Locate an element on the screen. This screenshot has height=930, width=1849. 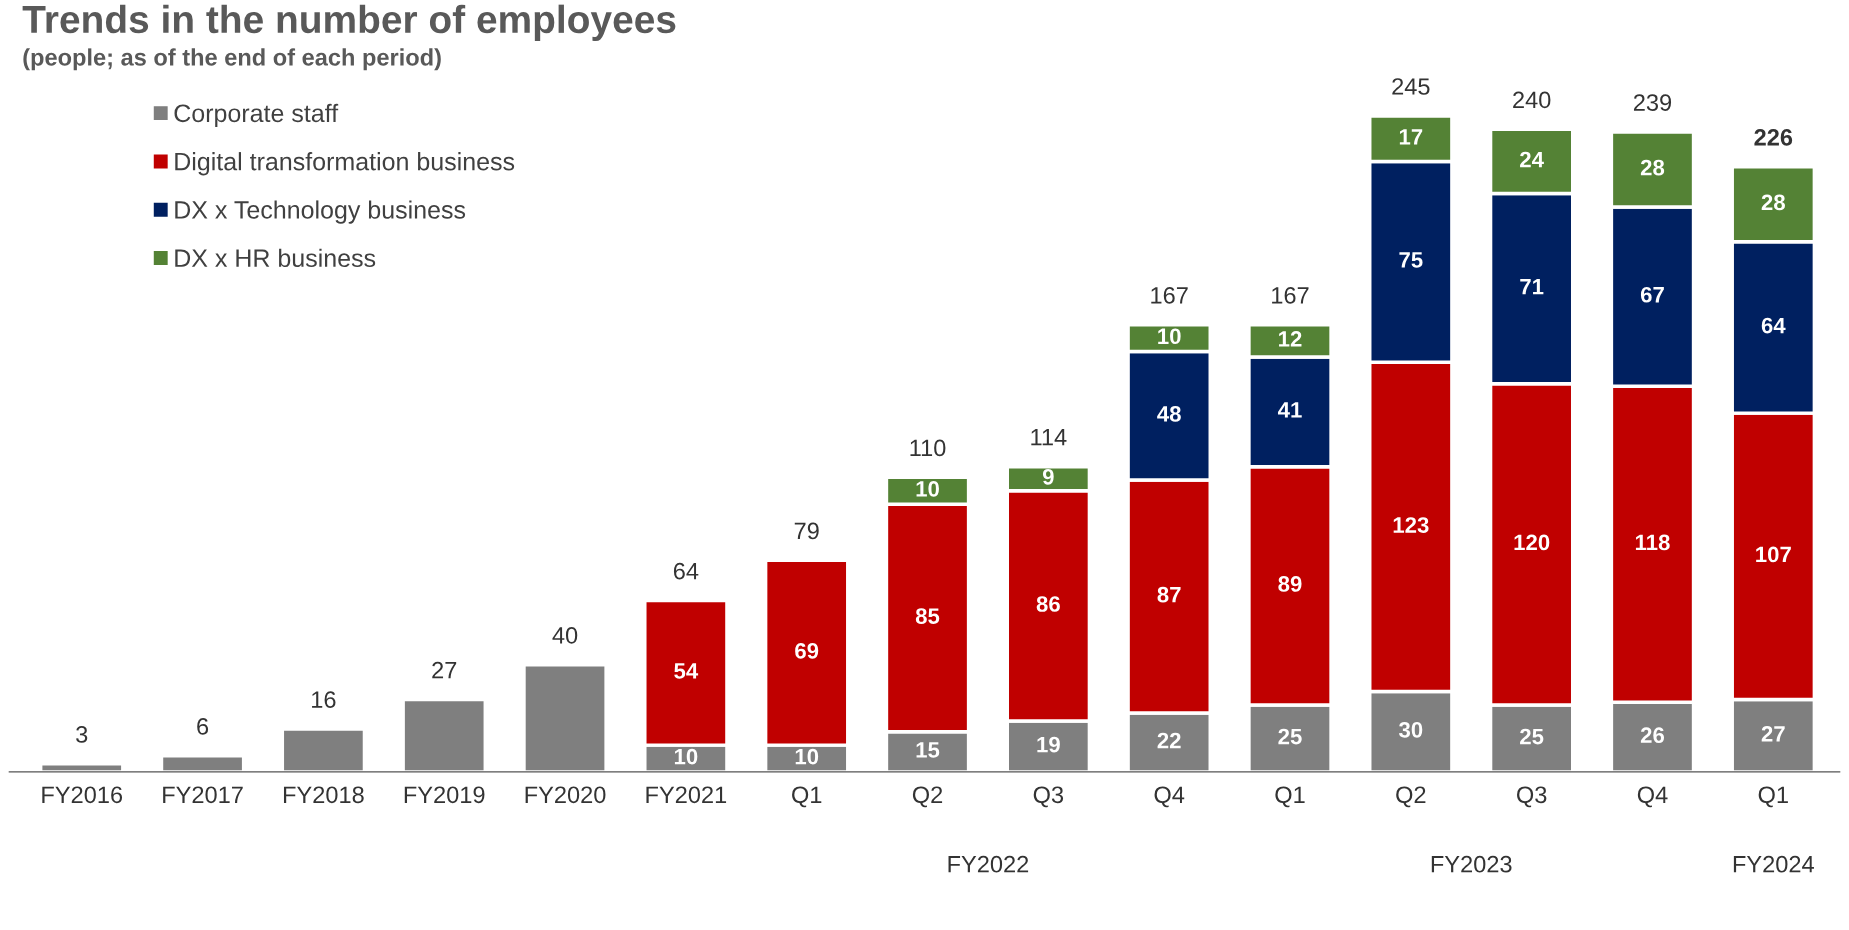
total-label: 40 is located at coordinates (565, 635).